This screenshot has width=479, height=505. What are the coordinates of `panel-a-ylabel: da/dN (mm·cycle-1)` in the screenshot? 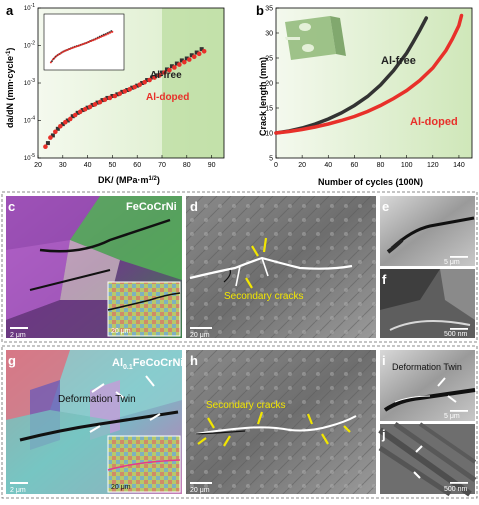 It's located at (10, 88).